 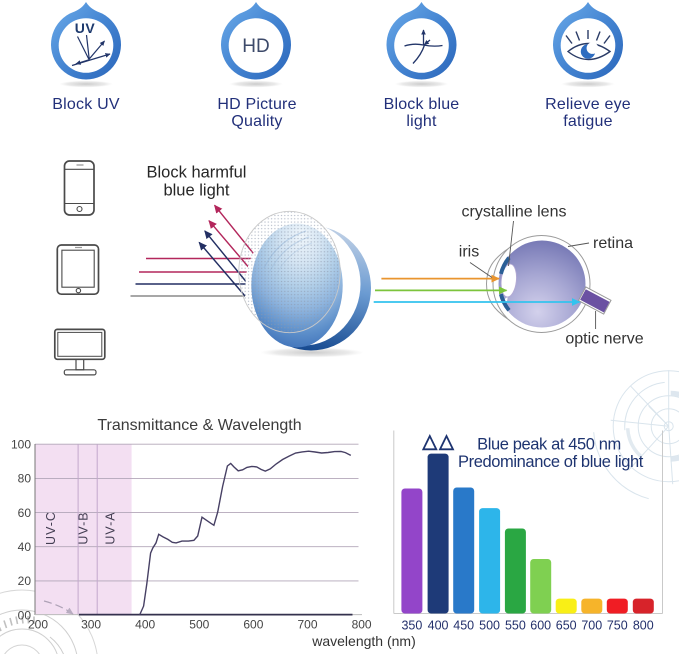 What do you see at coordinates (25, 581) in the screenshot?
I see `svg-text: 20` at bounding box center [25, 581].